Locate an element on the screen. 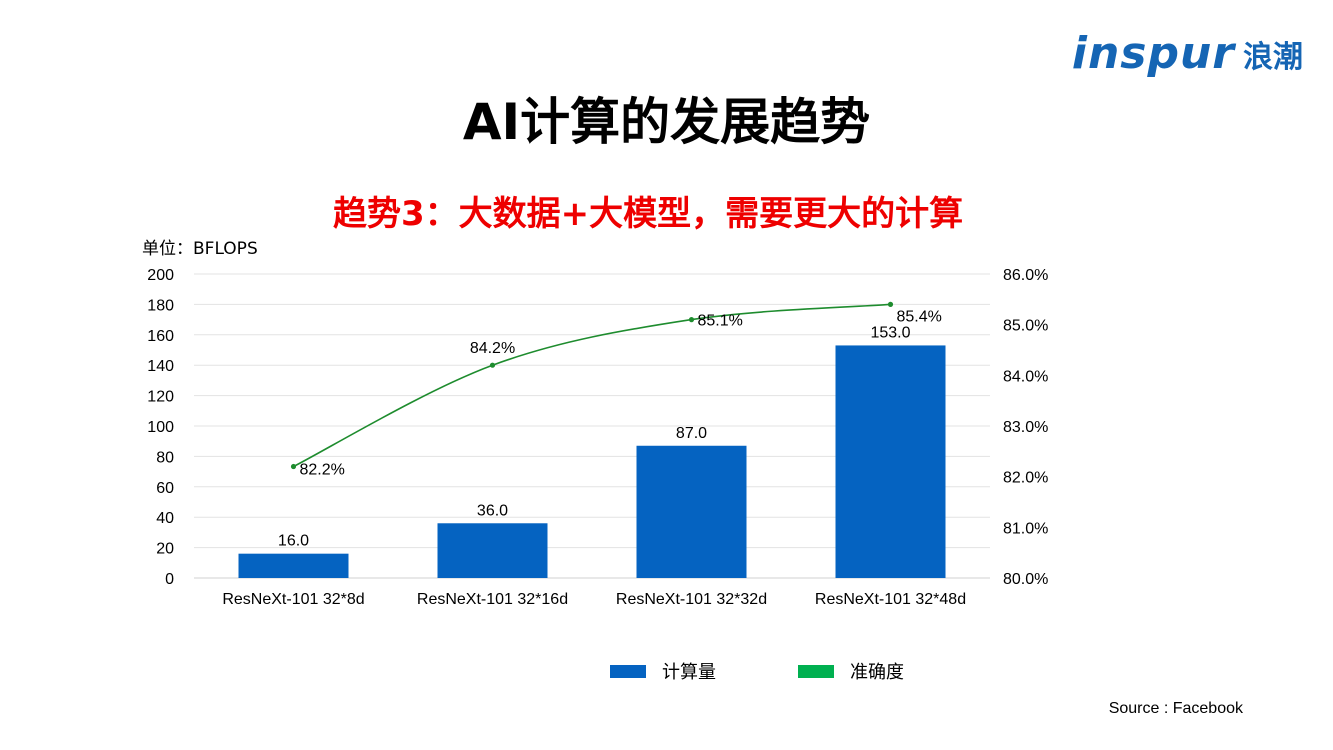 This screenshot has height=750, width=1333. inspur-logo: inspur 浪潮 is located at coordinates (1187, 53).